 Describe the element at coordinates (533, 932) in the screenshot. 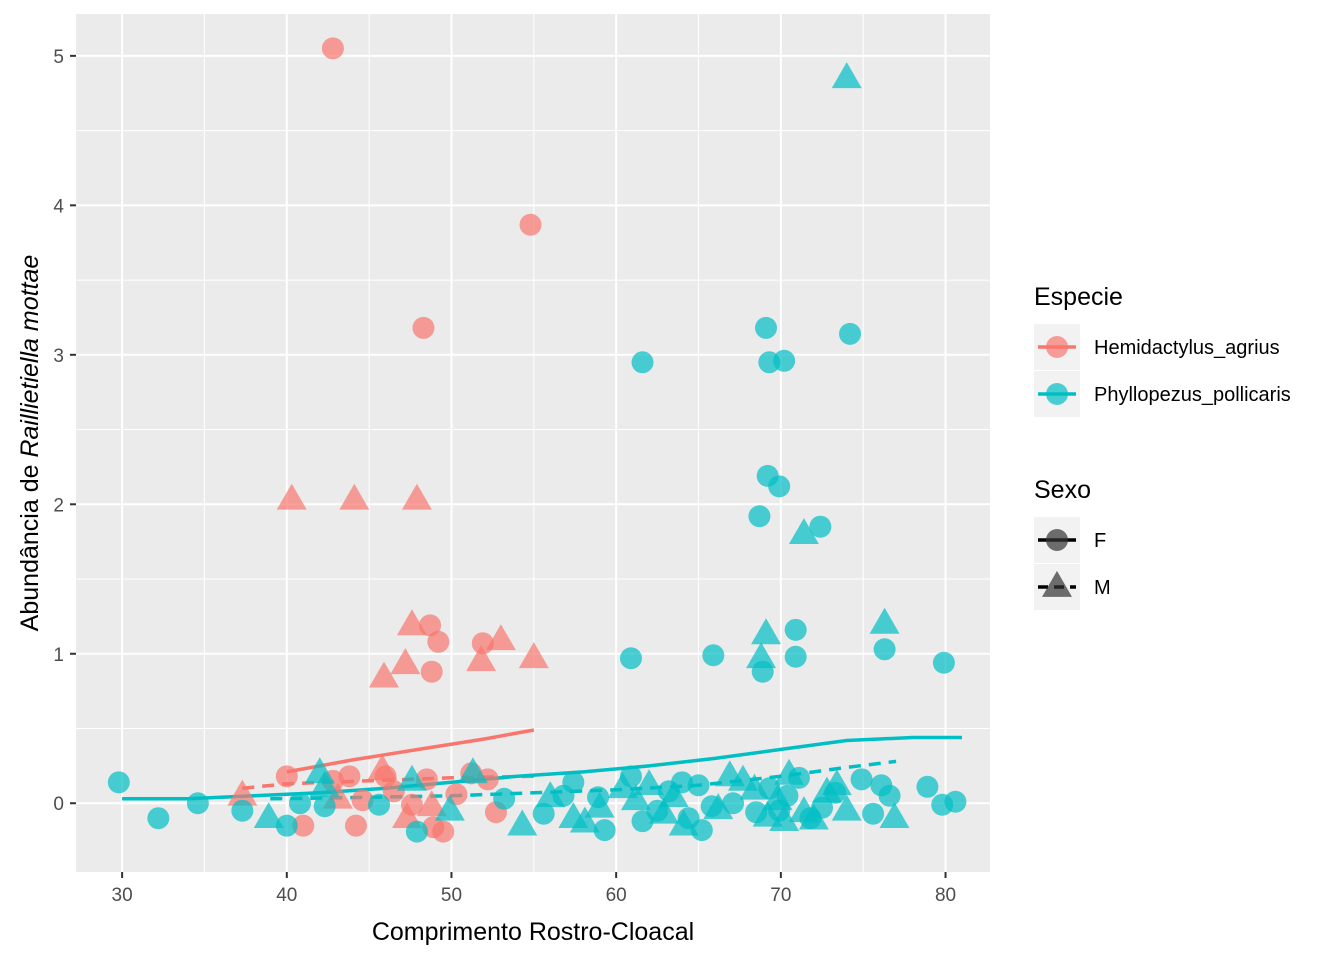

I see `x-axis-title: Comprimento Rostro-Cloacal` at that location.